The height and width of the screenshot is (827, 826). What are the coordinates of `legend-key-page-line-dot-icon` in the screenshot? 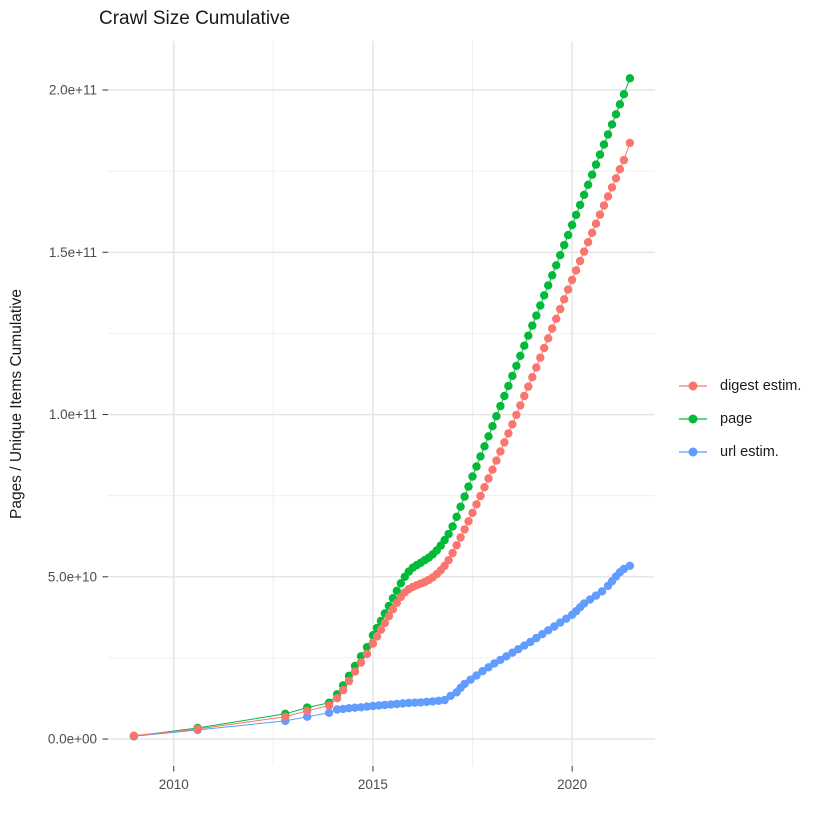 It's located at (693, 419).